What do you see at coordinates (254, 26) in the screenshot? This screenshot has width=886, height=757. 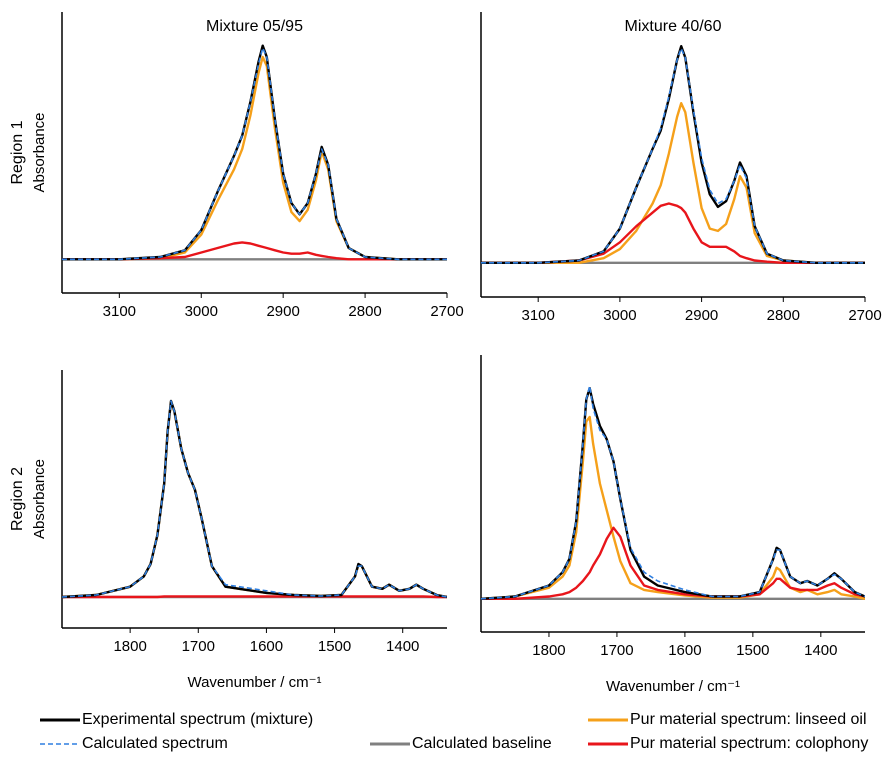 I see `panel-title: Mixture 05/95` at bounding box center [254, 26].